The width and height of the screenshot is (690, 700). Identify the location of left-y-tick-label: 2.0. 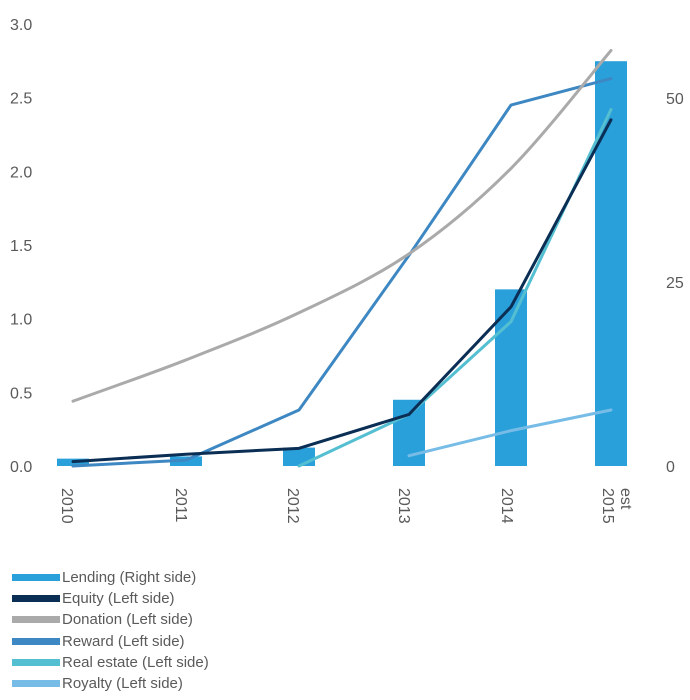
(21, 172).